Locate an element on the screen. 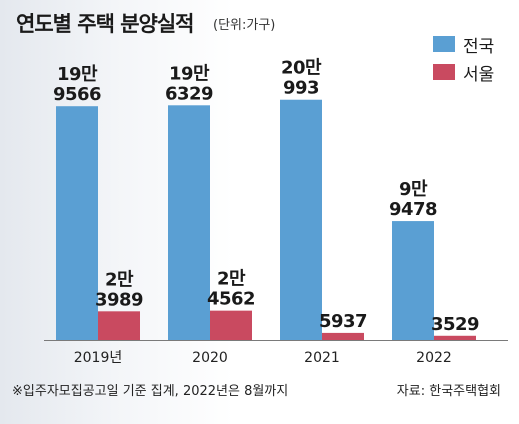  legend-swatch-seoul is located at coordinates (444, 72).